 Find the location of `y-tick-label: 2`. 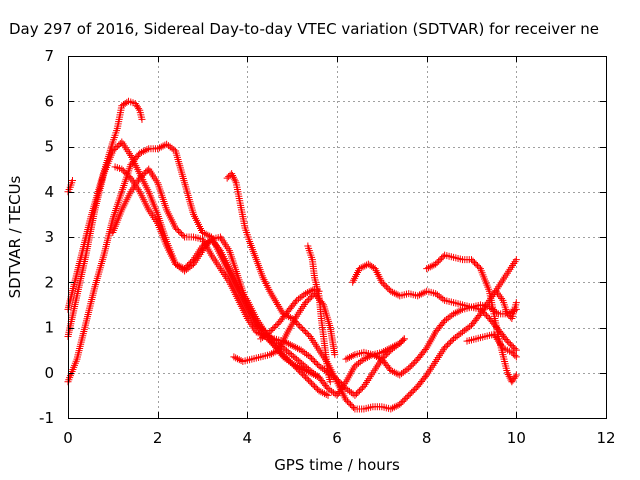

y-tick-label: 2 is located at coordinates (49, 282).